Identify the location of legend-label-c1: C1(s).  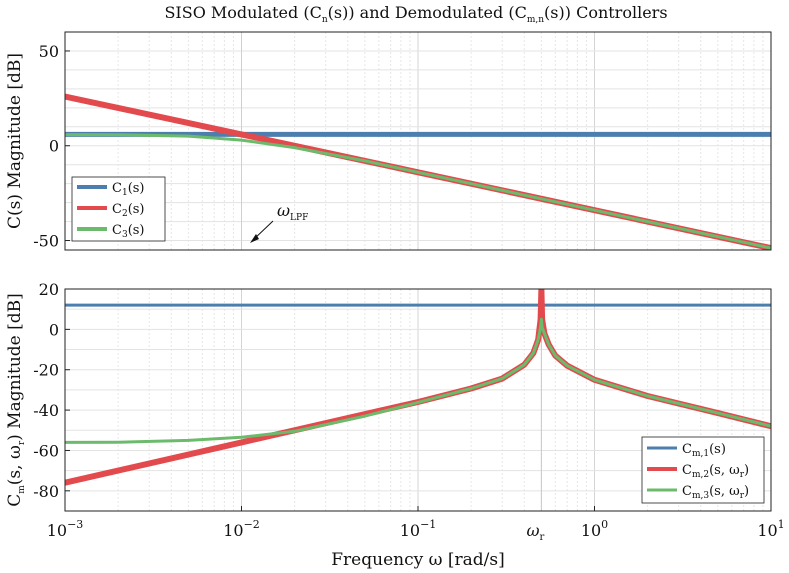
(128, 189).